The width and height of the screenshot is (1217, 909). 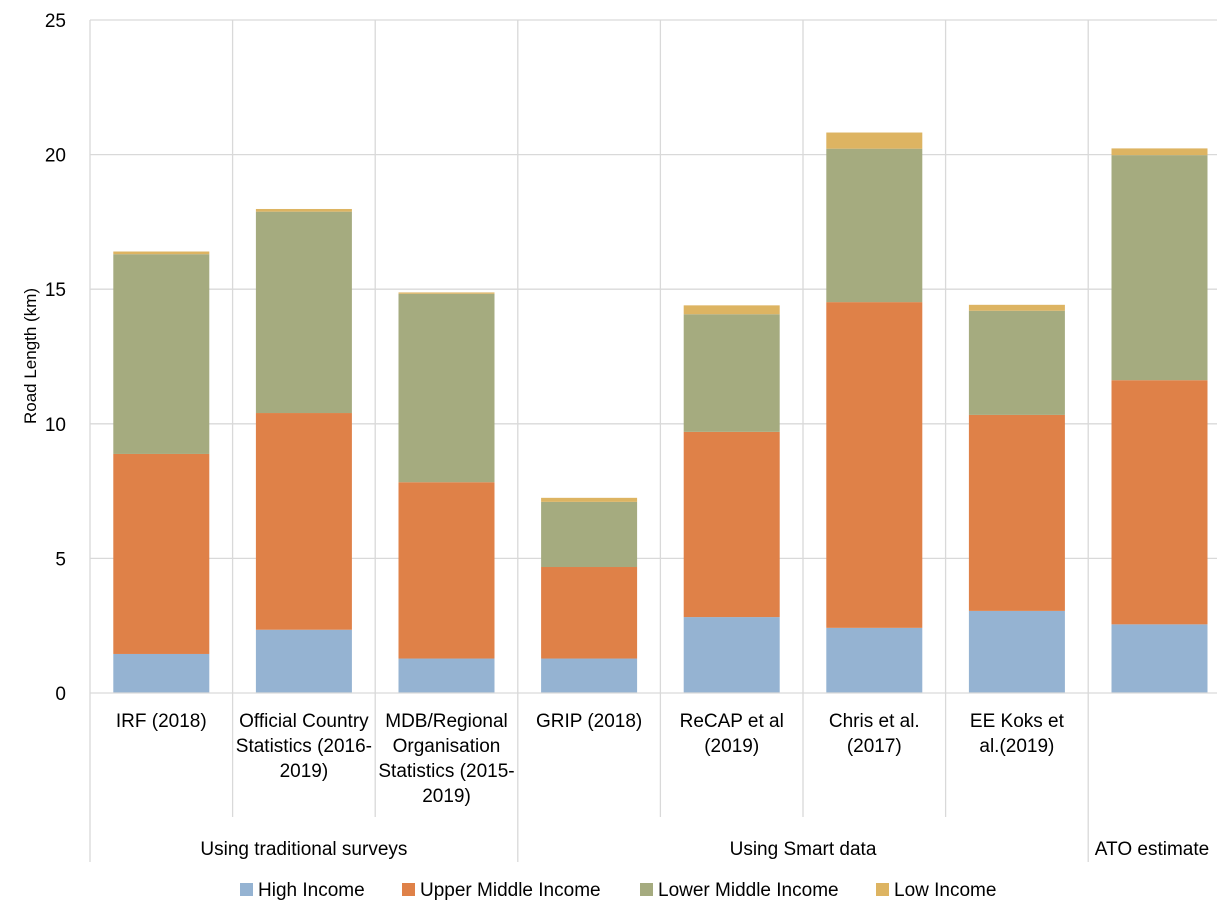 I want to click on legend-label: Upper Middle Income, so click(x=510, y=890).